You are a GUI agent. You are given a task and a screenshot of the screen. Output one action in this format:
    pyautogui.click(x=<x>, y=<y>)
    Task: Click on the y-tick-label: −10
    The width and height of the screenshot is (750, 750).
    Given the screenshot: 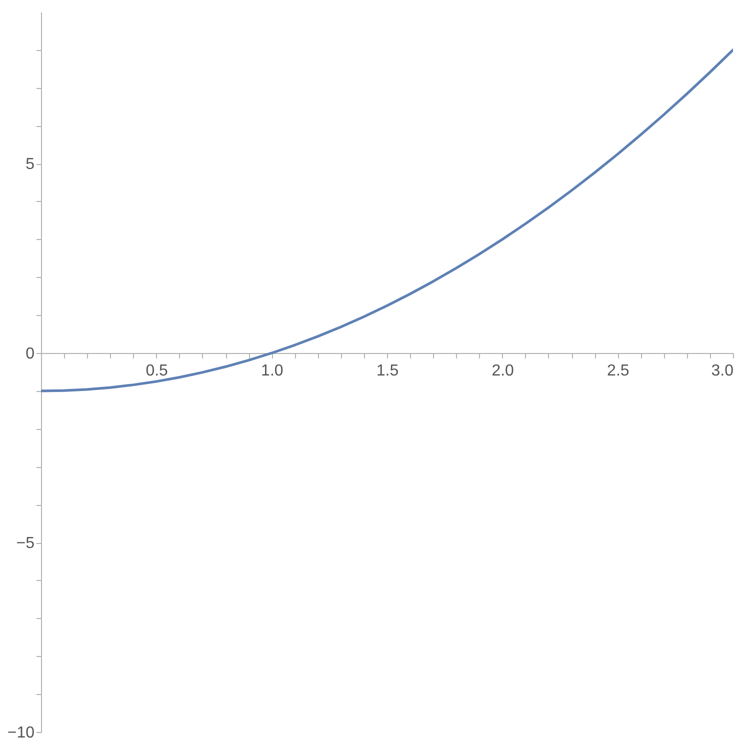 What is the action you would take?
    pyautogui.click(x=21, y=733)
    